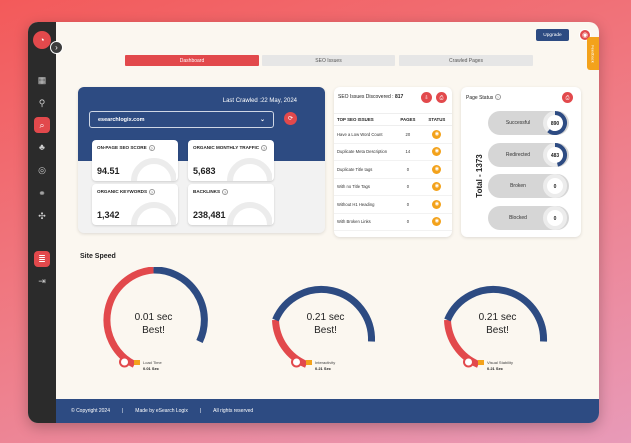  Describe the element at coordinates (408, 119) in the screenshot. I see `column-header: PAGES` at that location.